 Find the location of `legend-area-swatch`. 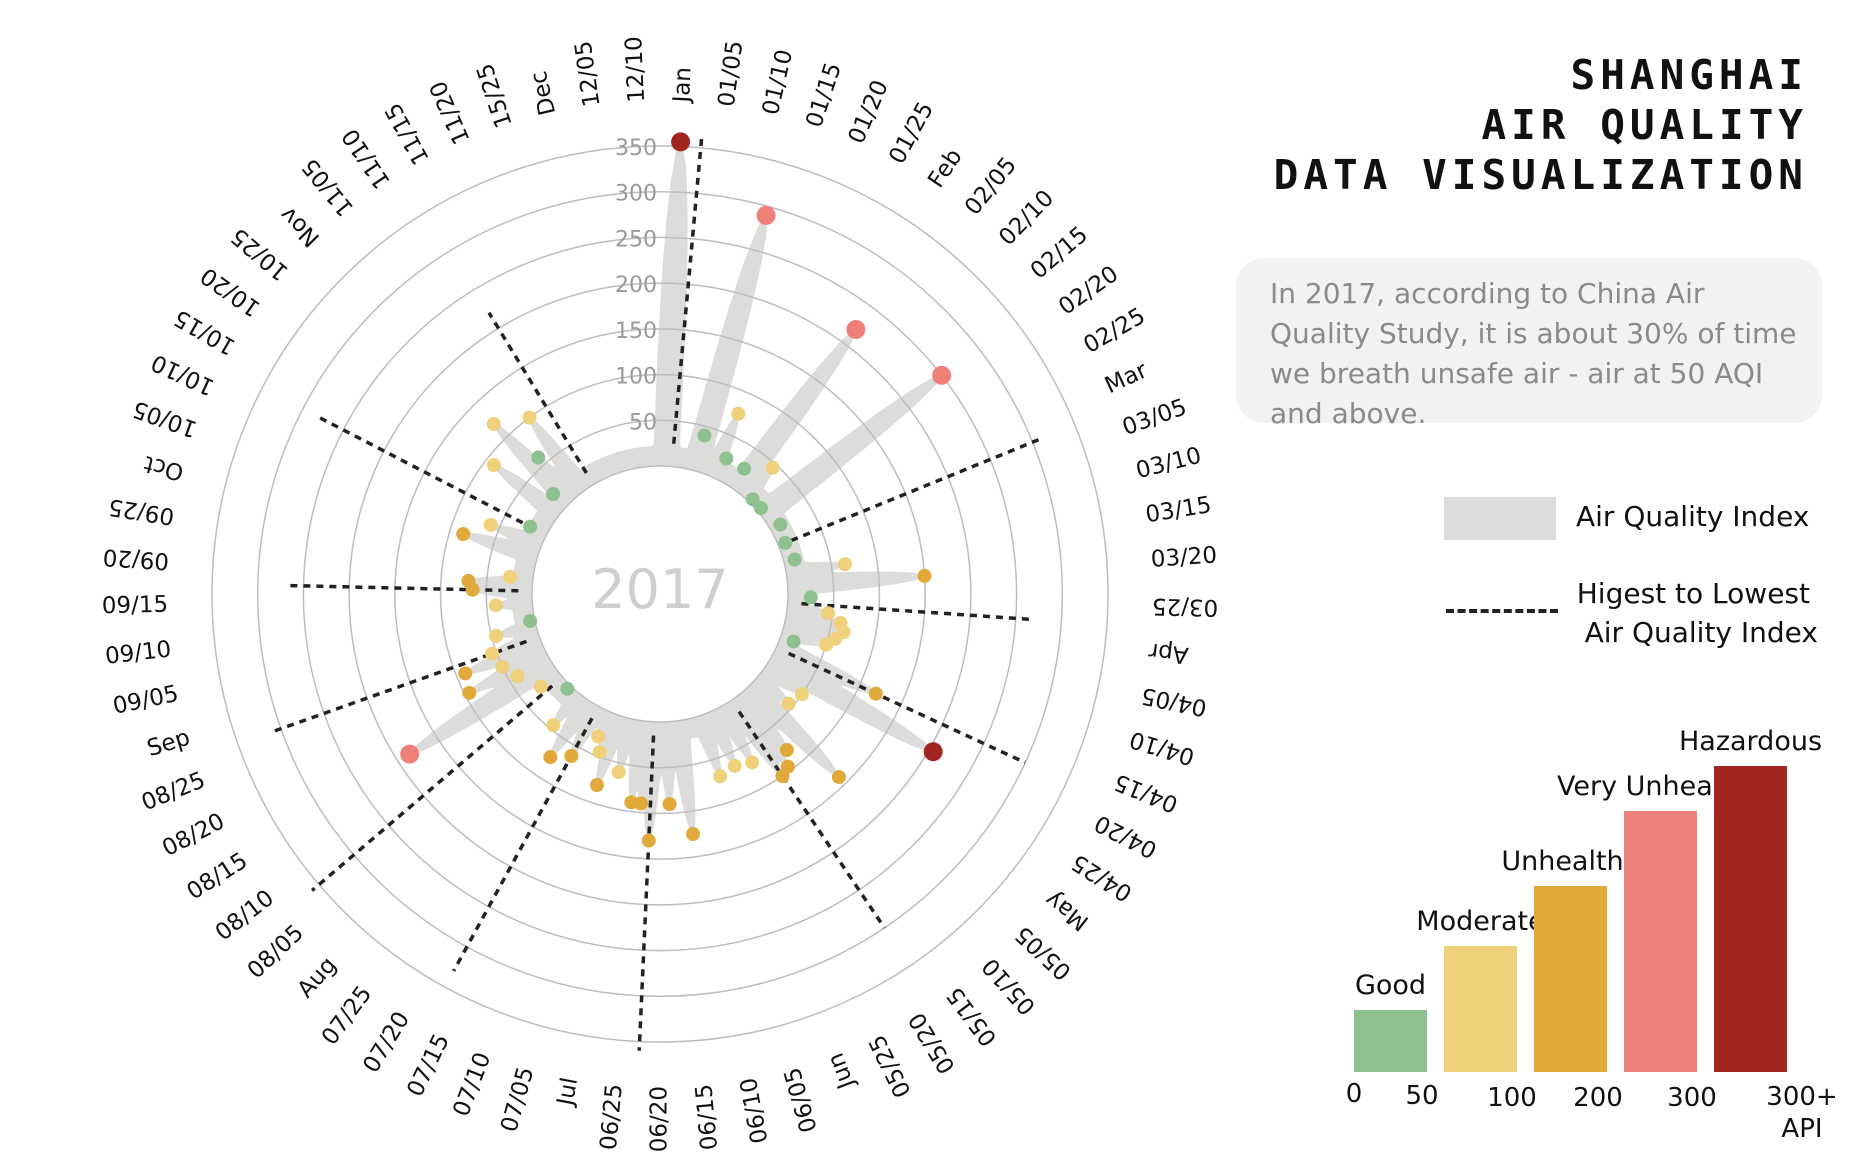

legend-area-swatch is located at coordinates (1500, 518).